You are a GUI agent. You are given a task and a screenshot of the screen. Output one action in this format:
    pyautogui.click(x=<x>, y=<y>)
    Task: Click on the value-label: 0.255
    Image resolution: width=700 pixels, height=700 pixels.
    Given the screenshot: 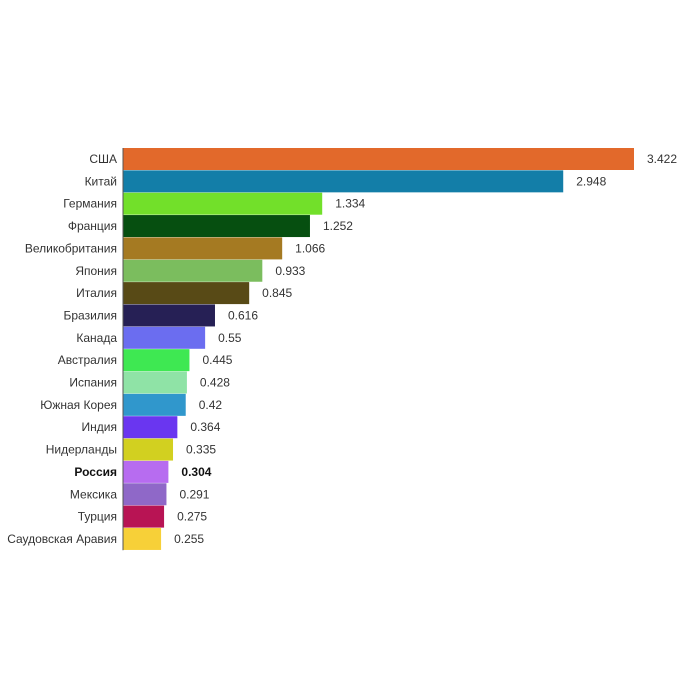 What is the action you would take?
    pyautogui.click(x=189, y=539)
    